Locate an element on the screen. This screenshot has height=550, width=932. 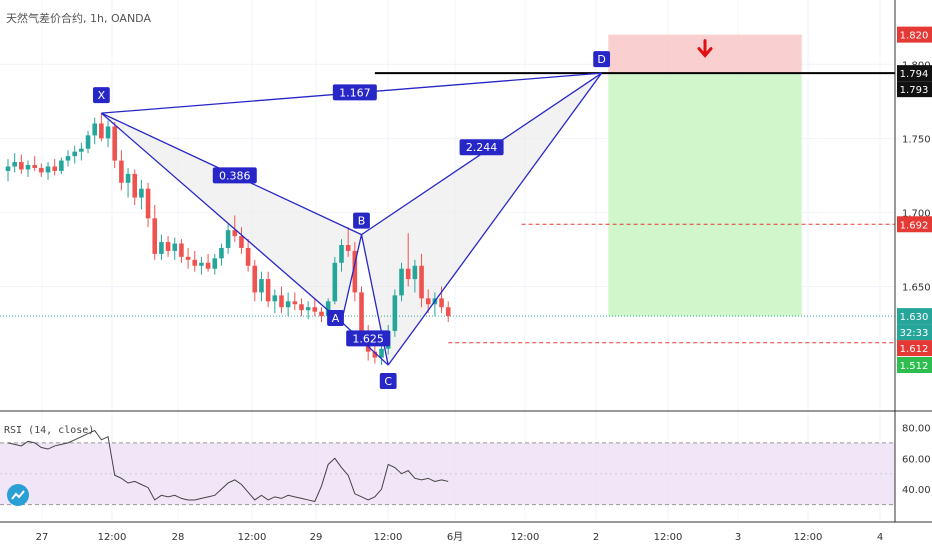
pattern-triangle-xab is located at coordinates (231, 218).